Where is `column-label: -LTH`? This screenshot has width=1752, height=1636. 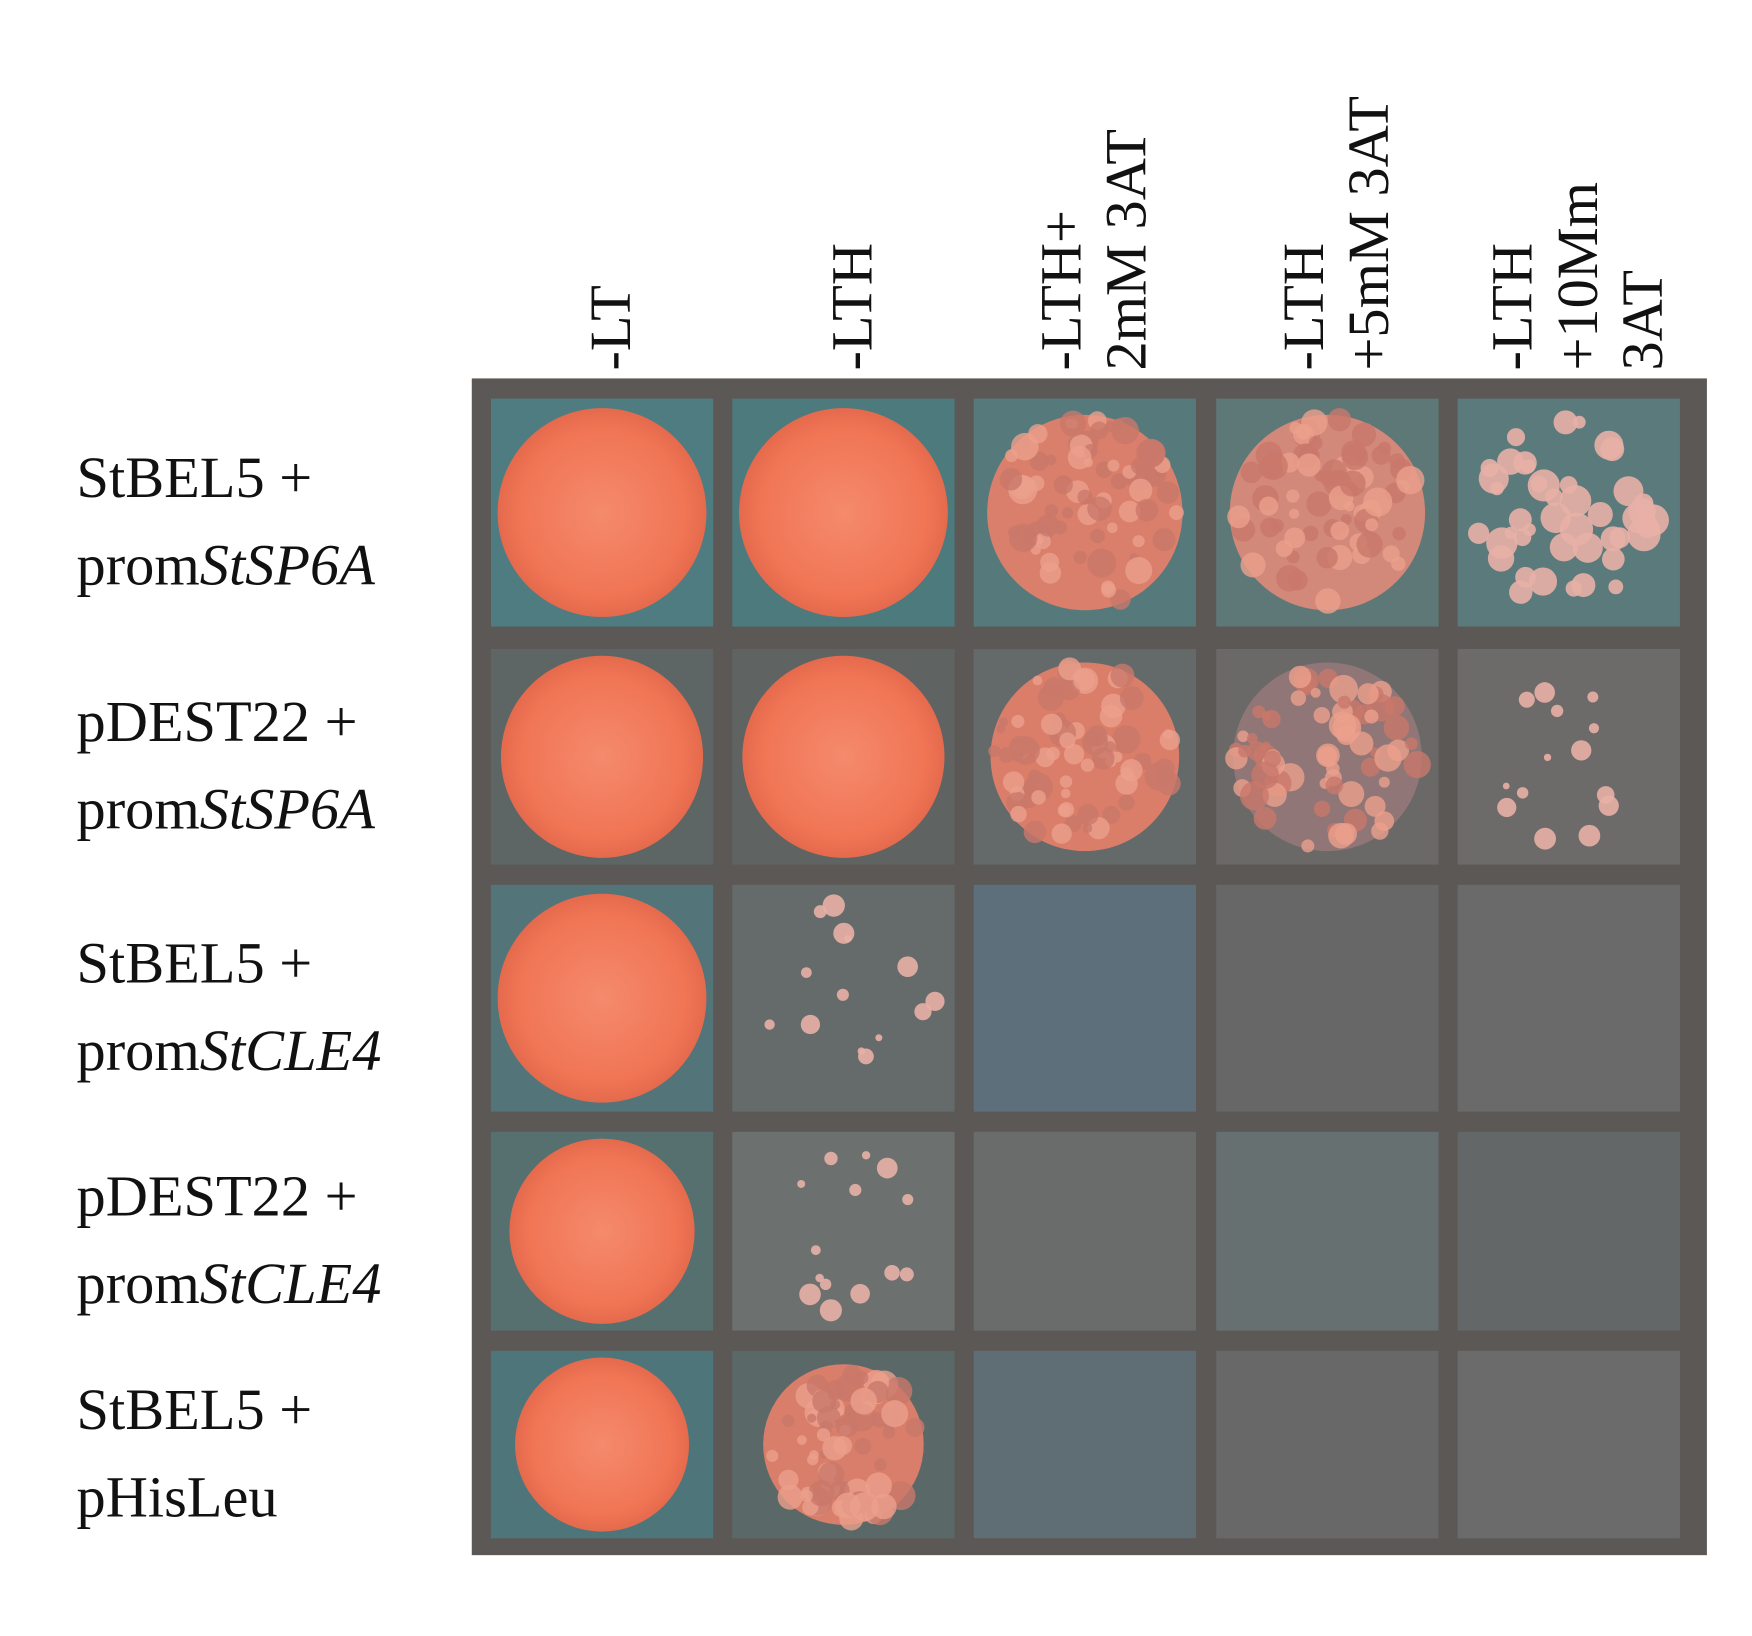
column-label: -LTH is located at coordinates (1512, 307).